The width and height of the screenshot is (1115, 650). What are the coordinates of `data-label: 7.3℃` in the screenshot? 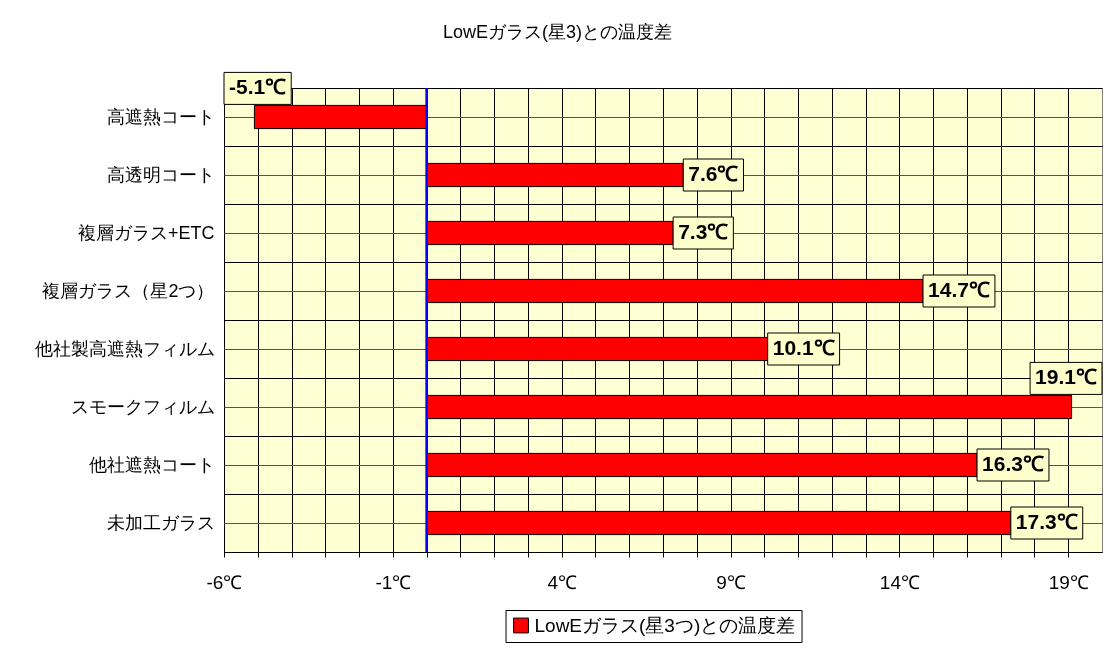 It's located at (703, 231).